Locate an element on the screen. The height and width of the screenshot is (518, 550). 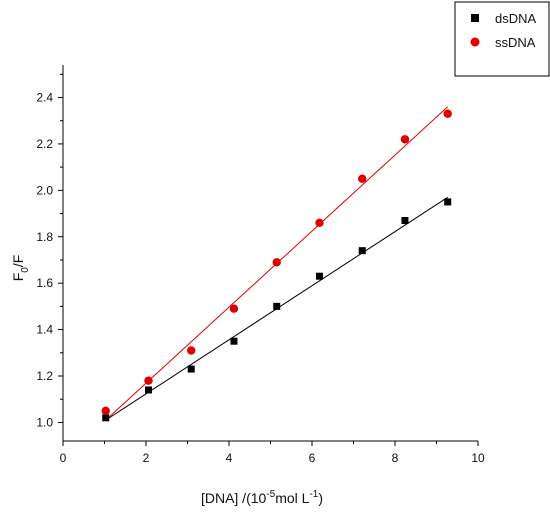
legend-box is located at coordinates (502, 39).